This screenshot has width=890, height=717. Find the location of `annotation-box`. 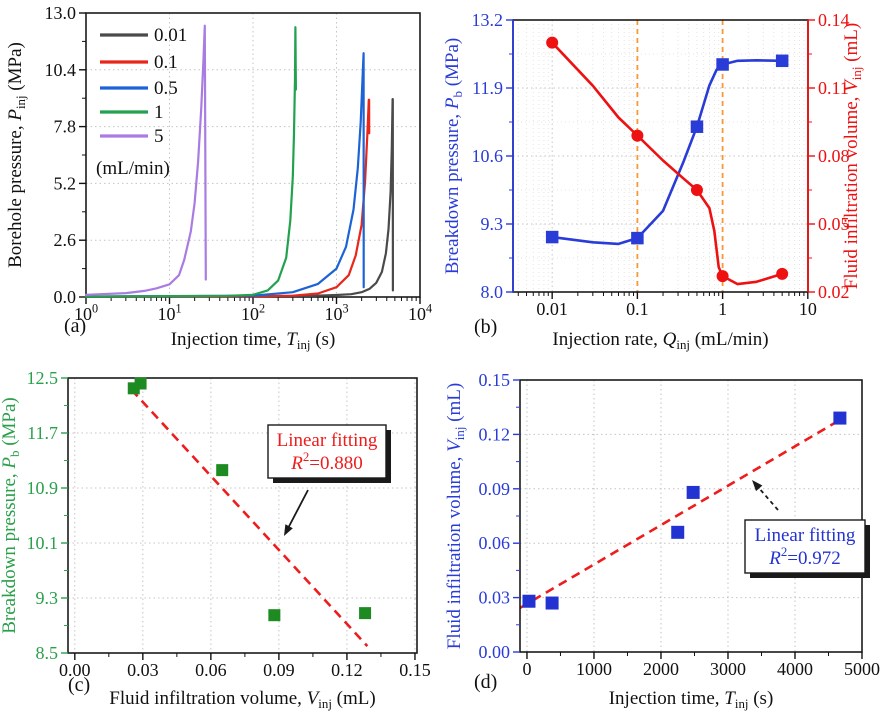

annotation-box is located at coordinates (805, 546).